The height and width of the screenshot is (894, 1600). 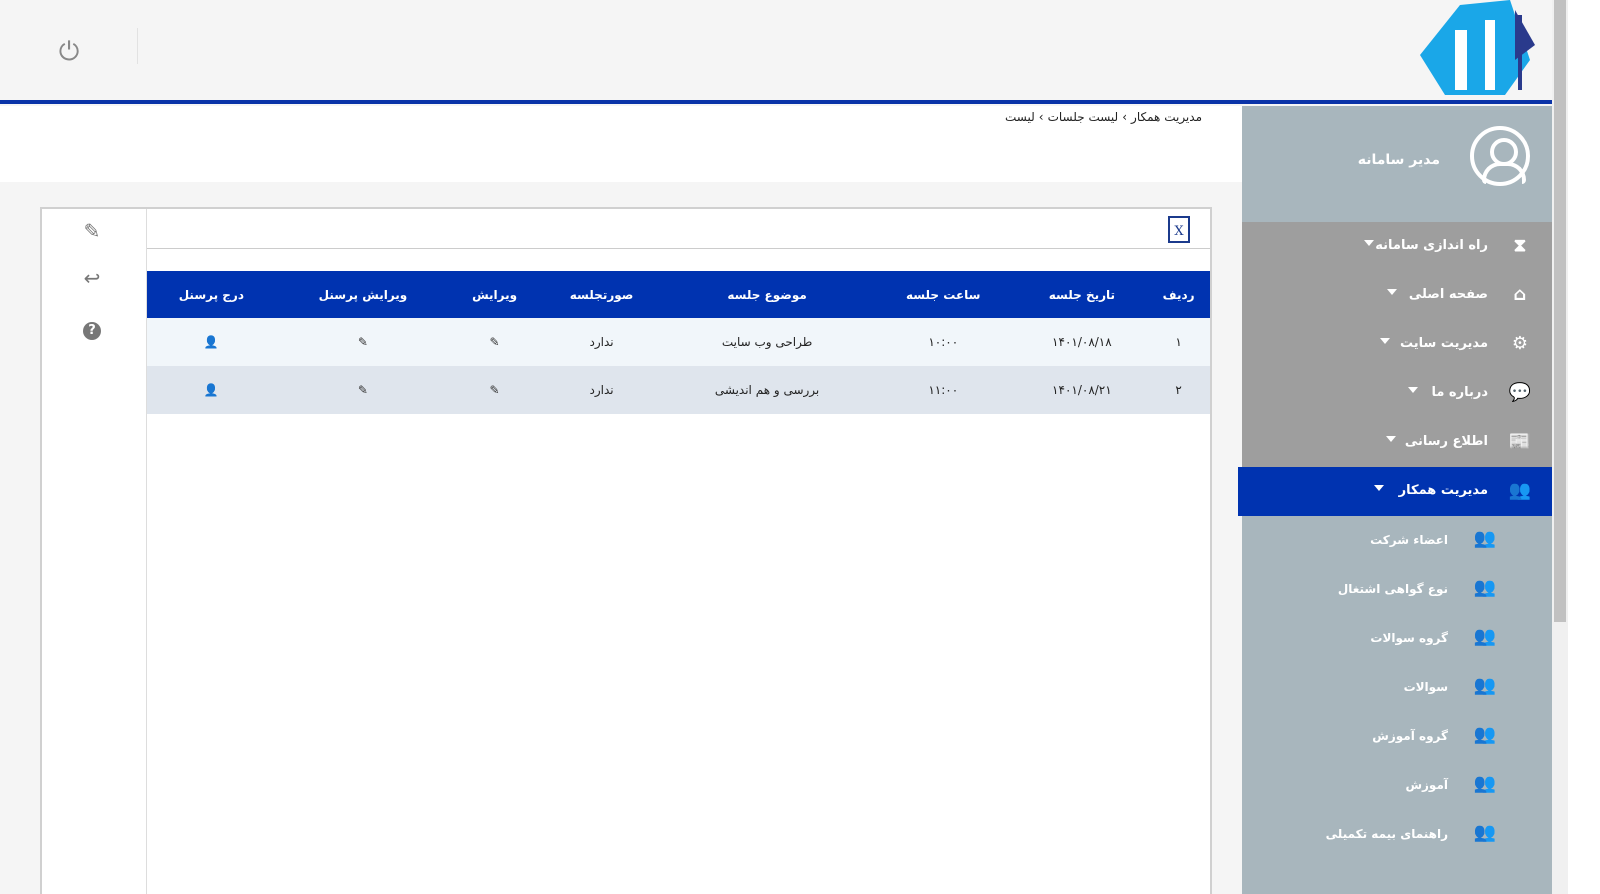 What do you see at coordinates (678, 229) in the screenshot?
I see `export-bar: X` at bounding box center [678, 229].